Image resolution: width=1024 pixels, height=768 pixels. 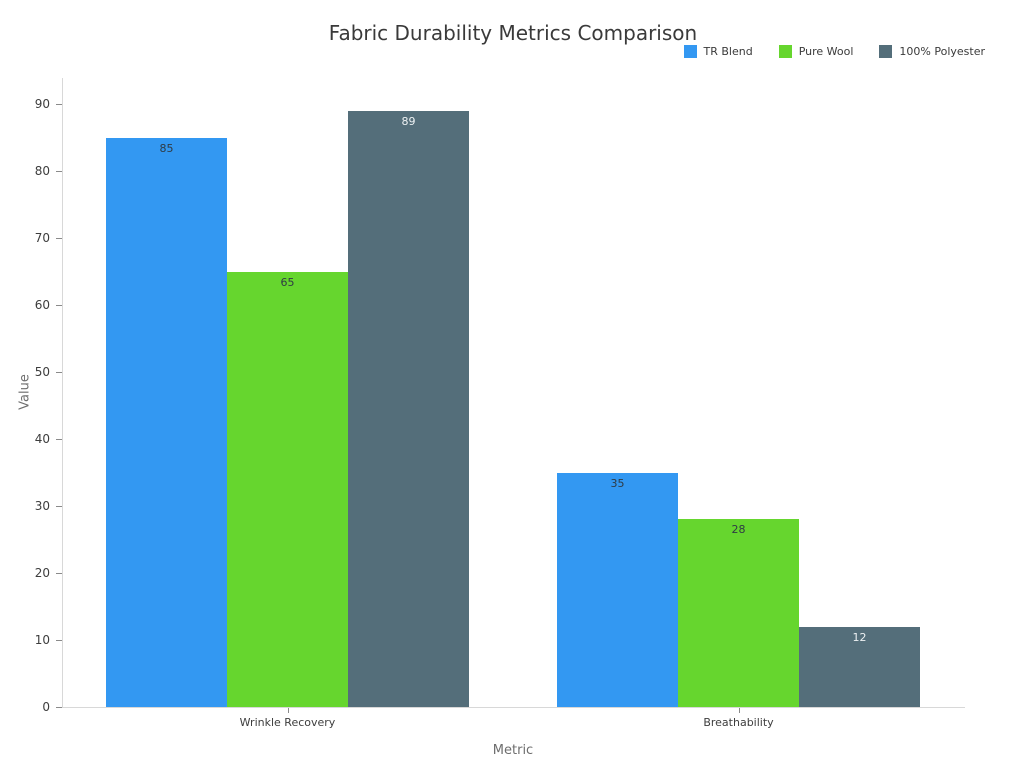 What do you see at coordinates (287, 489) in the screenshot?
I see `bar-pure-wool-wrinkle-recovery: 65` at bounding box center [287, 489].